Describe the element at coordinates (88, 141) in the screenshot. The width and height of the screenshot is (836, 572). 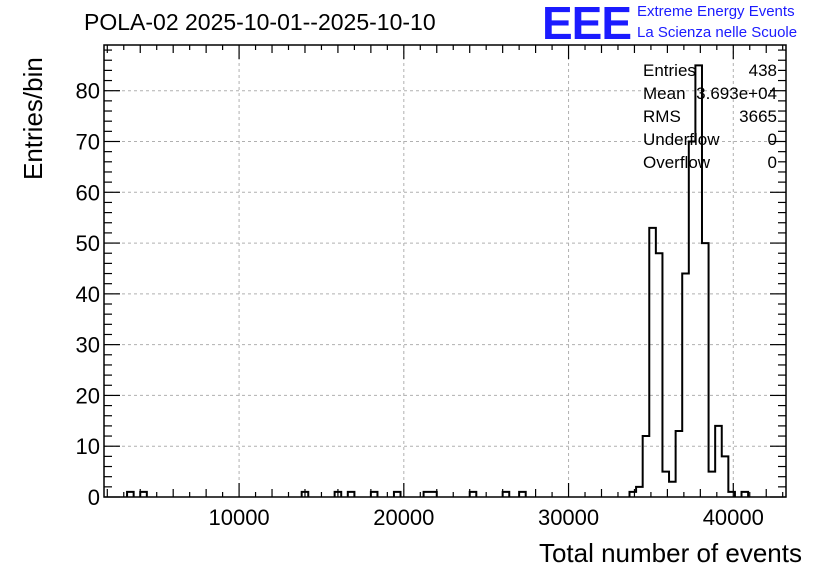
I see `y-tick-label: 70` at that location.